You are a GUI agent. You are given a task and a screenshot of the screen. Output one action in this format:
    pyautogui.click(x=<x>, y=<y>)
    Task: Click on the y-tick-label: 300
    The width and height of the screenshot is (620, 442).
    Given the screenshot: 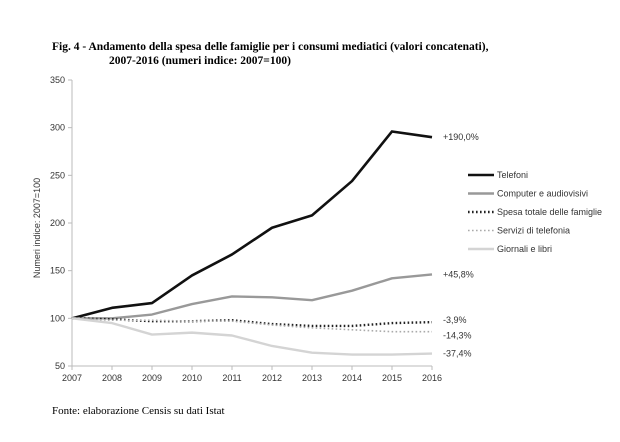 What is the action you would take?
    pyautogui.click(x=57, y=128)
    